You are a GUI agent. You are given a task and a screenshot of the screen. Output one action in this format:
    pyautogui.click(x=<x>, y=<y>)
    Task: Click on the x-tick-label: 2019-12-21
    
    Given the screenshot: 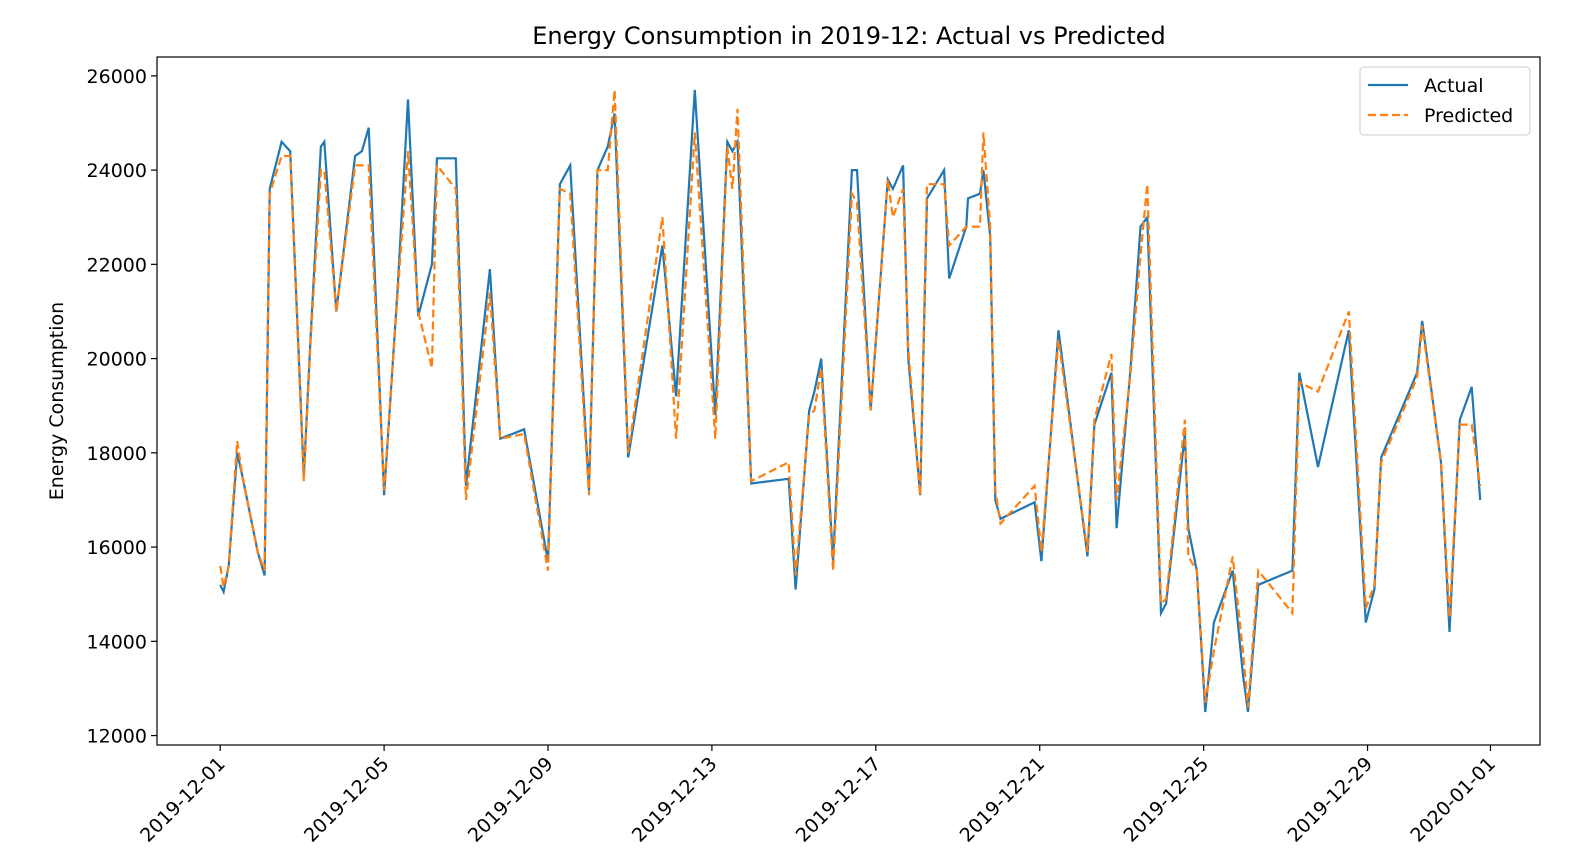 What is the action you would take?
    pyautogui.click(x=1003, y=800)
    